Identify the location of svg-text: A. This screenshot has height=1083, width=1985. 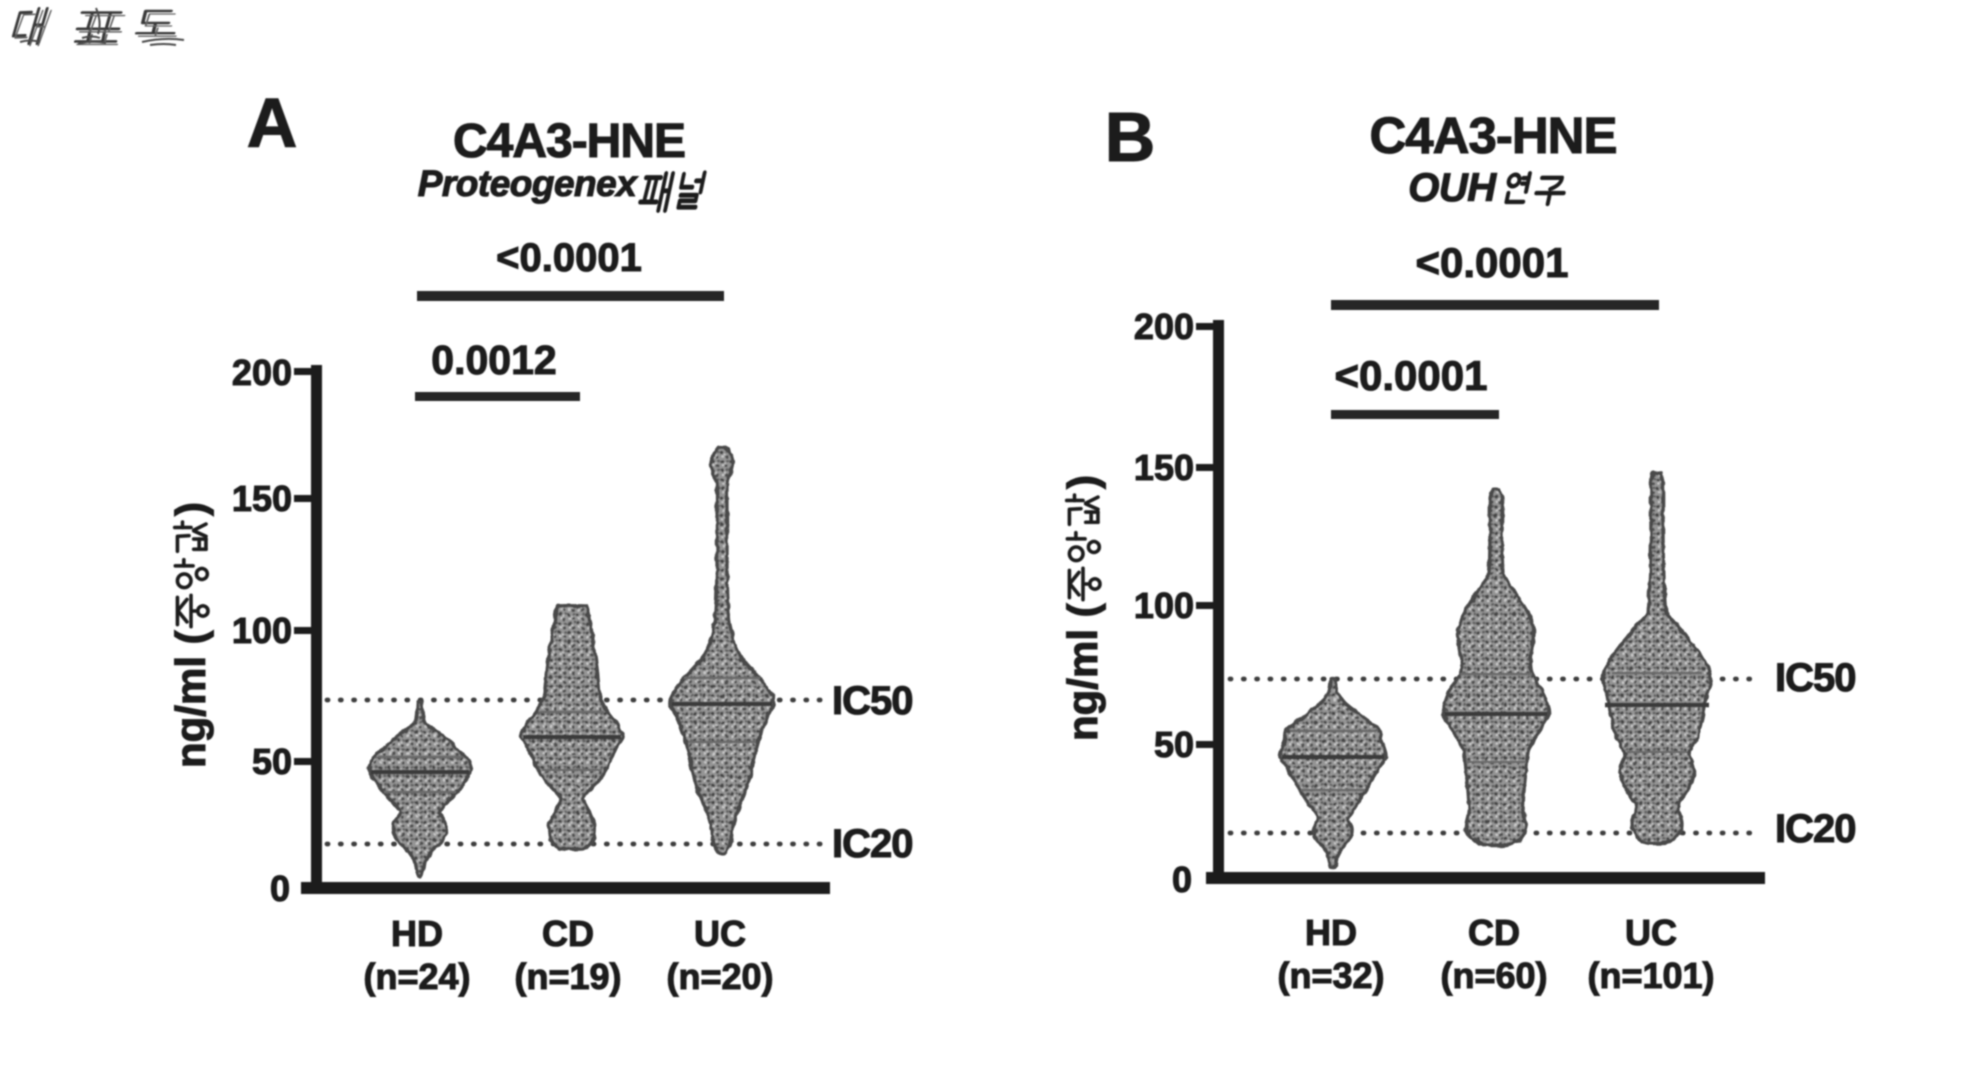
(272, 123).